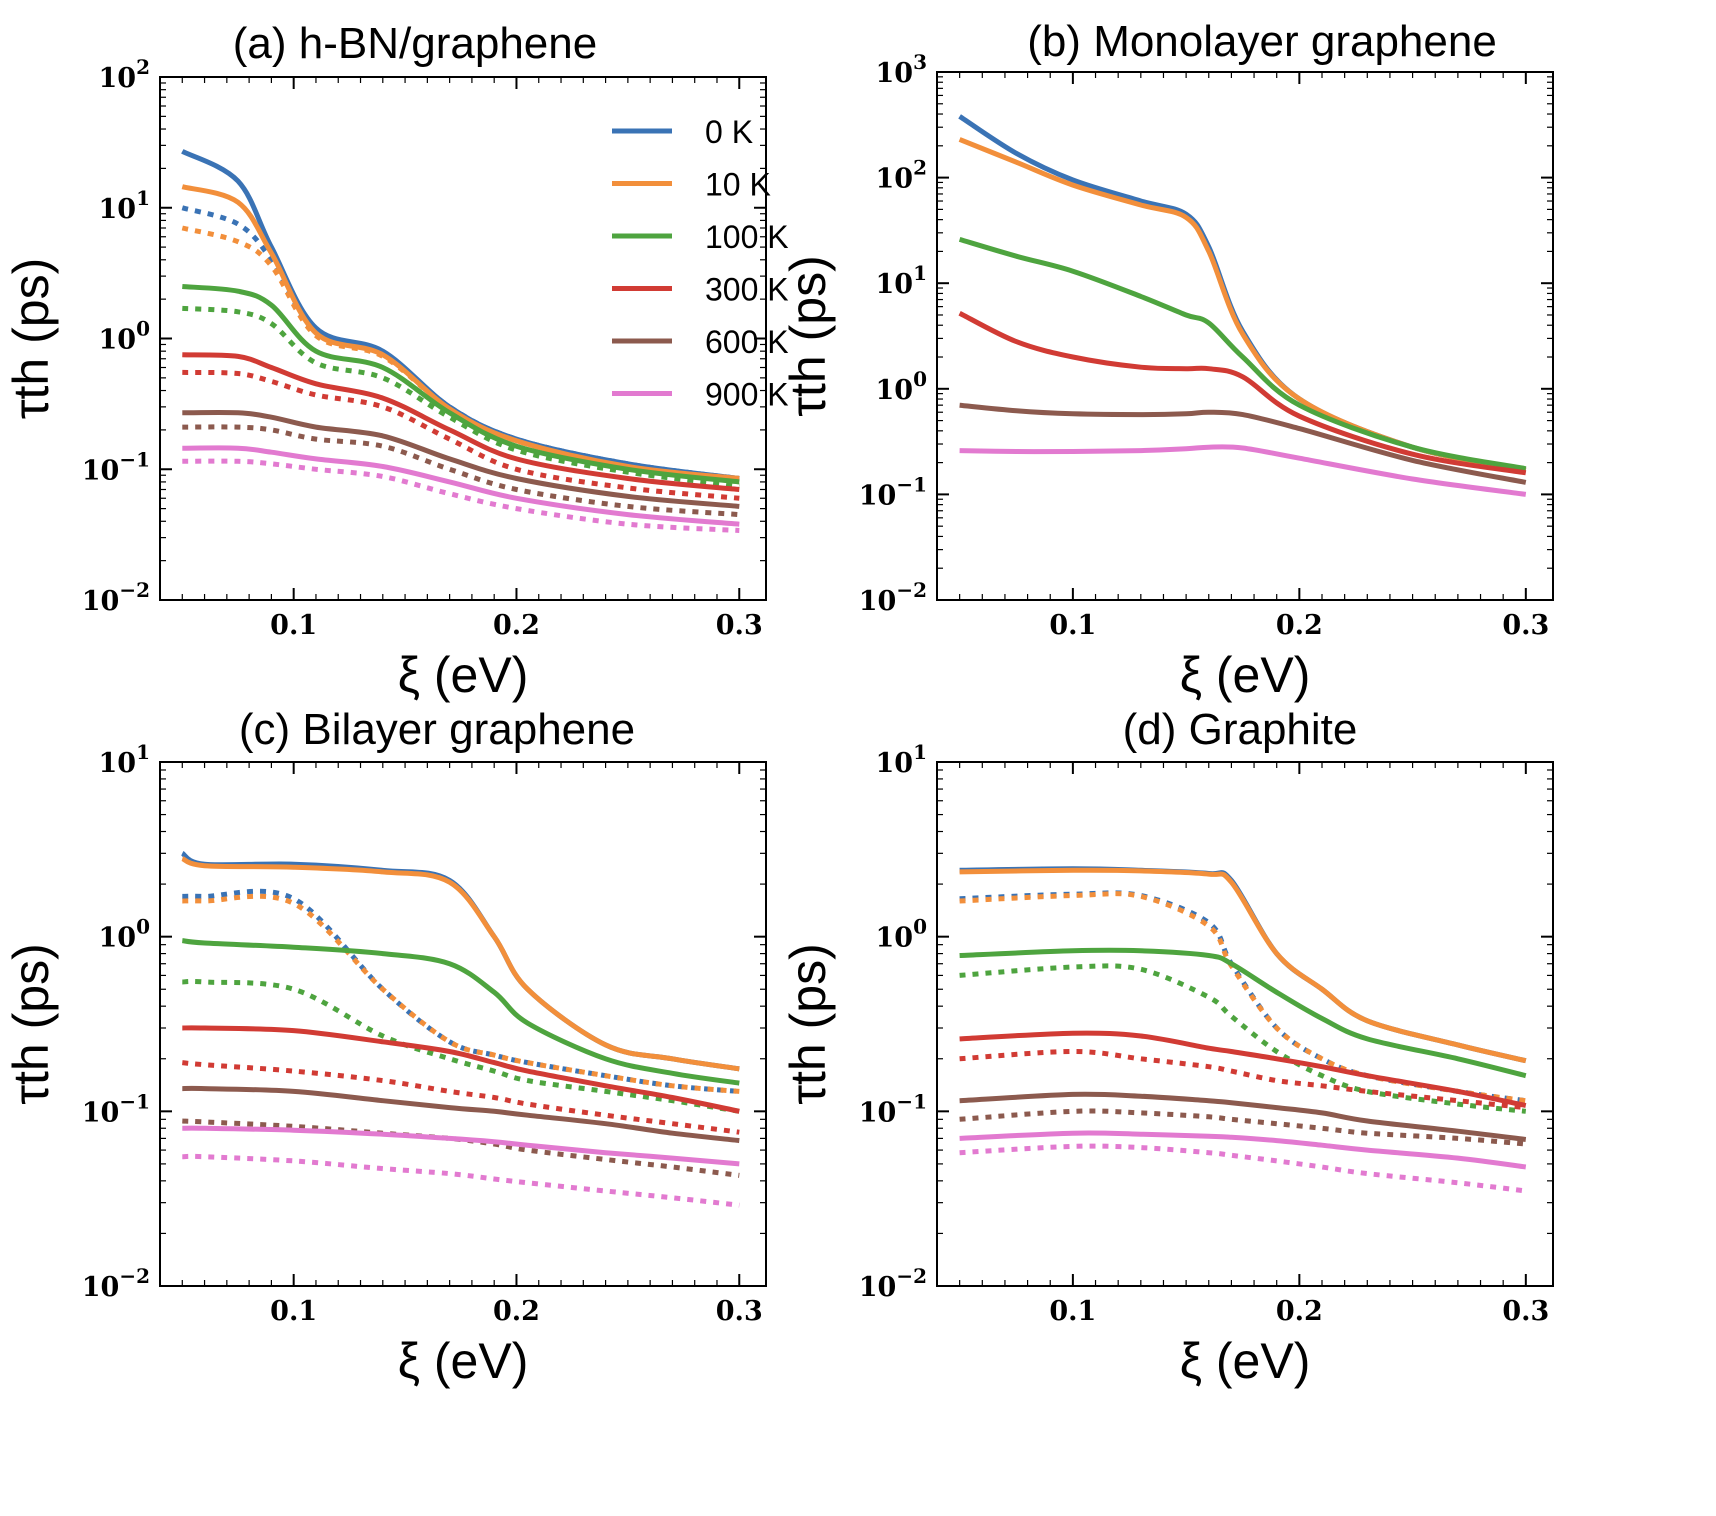 The image size is (1716, 1516). Describe the element at coordinates (700, 263) in the screenshot. I see `legend: 0 K 10 K 100 K 300 K 600 K 900 K` at that location.